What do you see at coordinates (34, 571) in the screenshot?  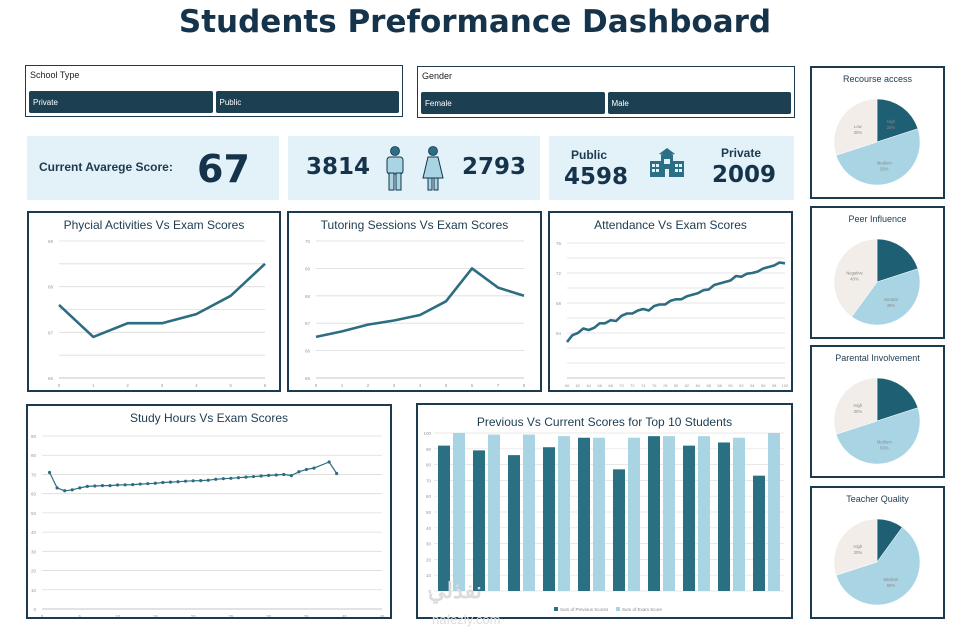 I see `y-tick-label: 20` at bounding box center [34, 571].